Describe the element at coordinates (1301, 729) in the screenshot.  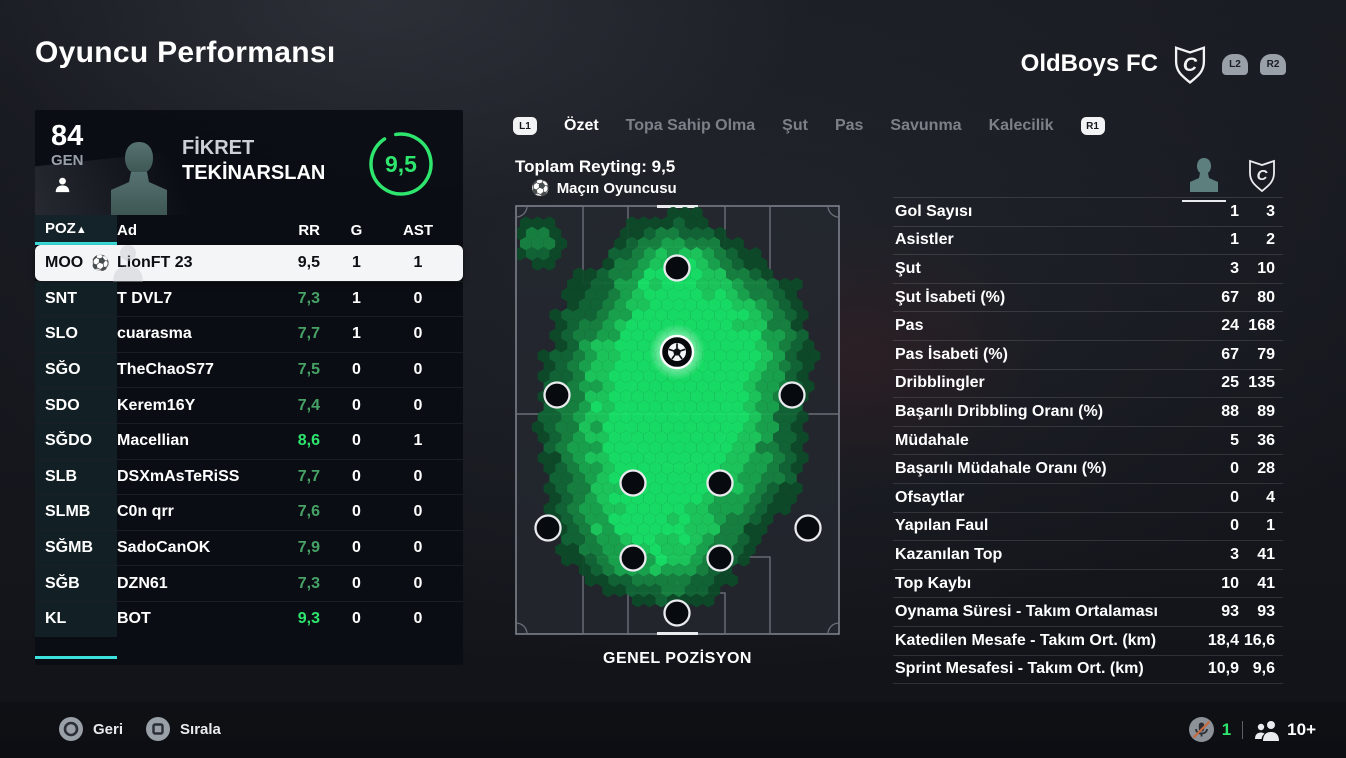
I see `players-online-count: 10+` at that location.